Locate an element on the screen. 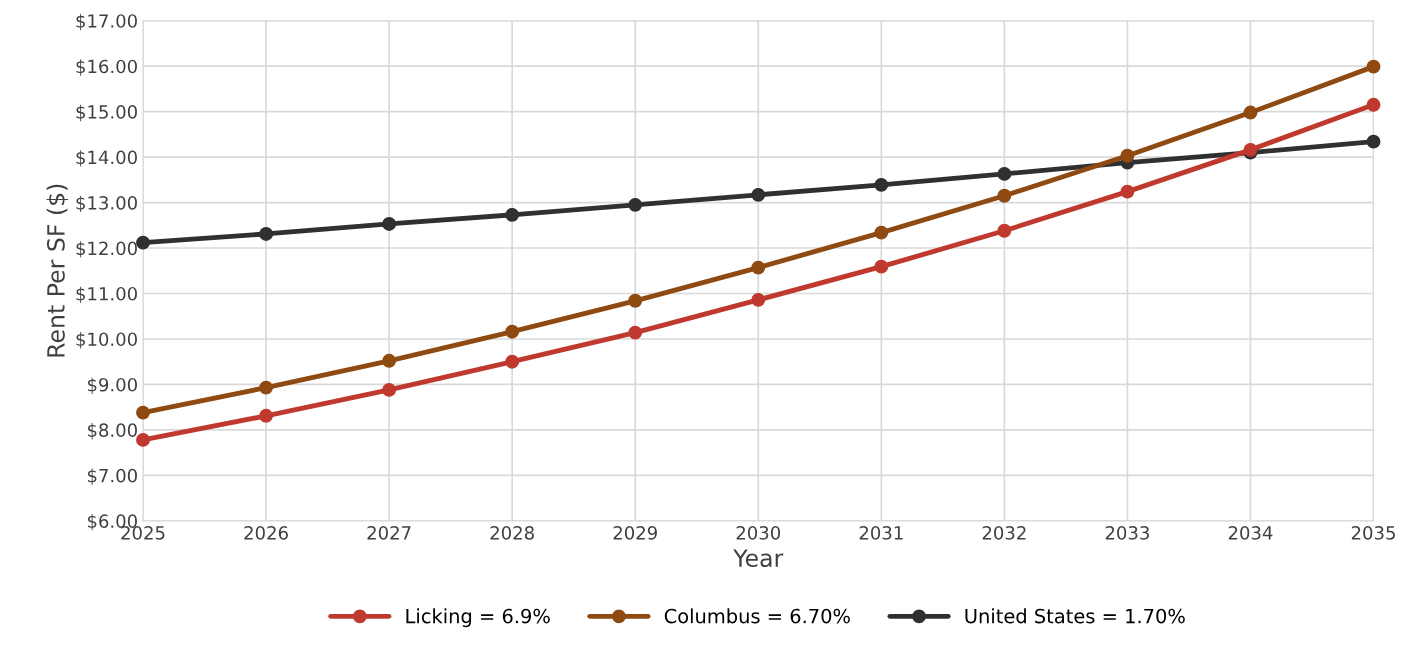 The image size is (1416, 647). y-tick-label: $9.00 is located at coordinates (112, 385).